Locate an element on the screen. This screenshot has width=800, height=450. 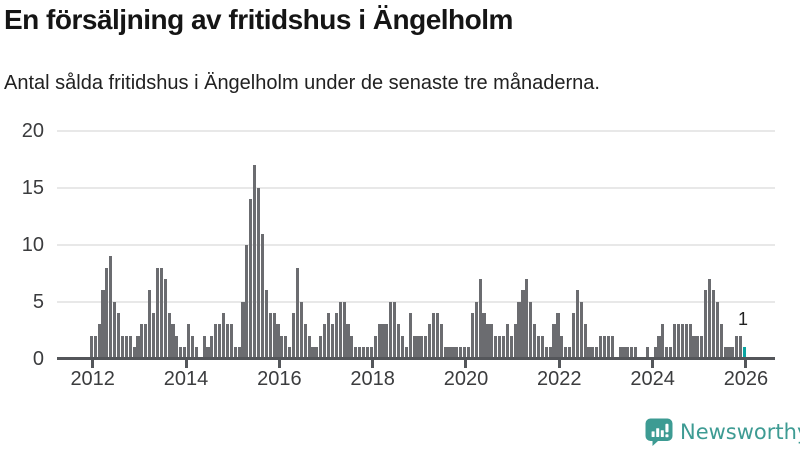
highlight-bar is located at coordinates (744, 353).